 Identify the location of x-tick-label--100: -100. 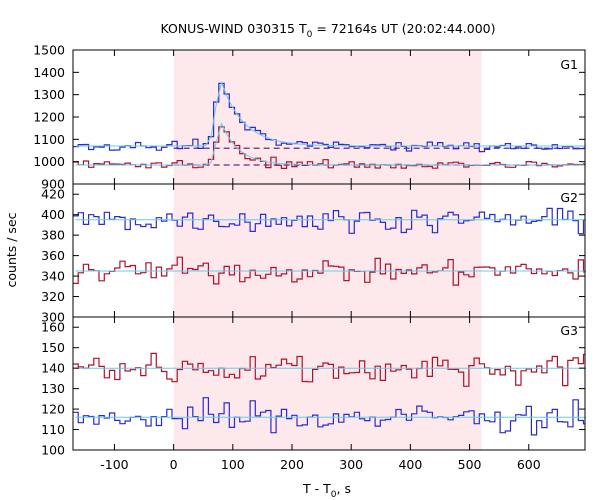
(114, 464).